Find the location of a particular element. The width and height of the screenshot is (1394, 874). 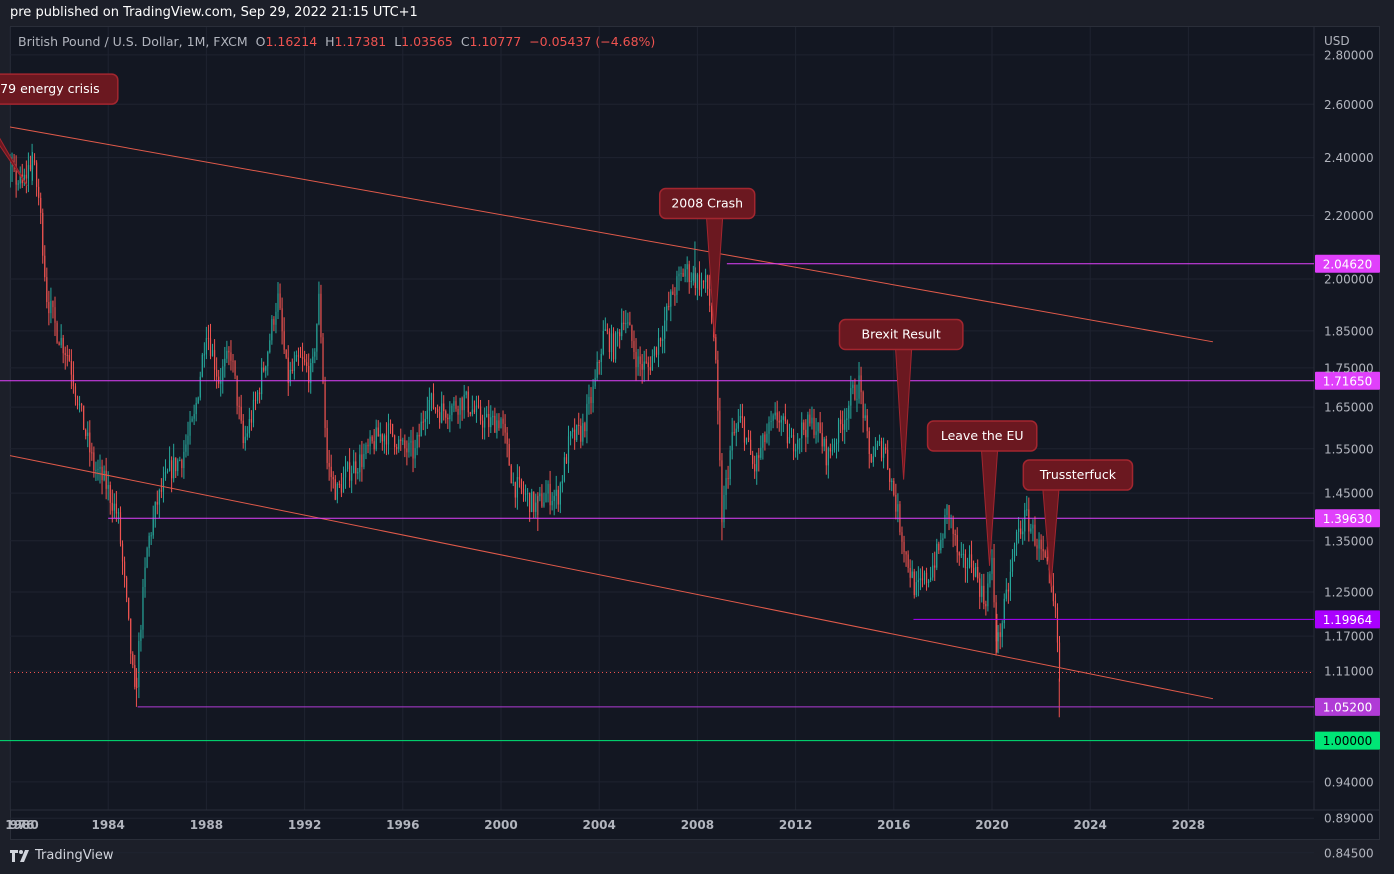

x-tick-label: 1984 is located at coordinates (107, 825).